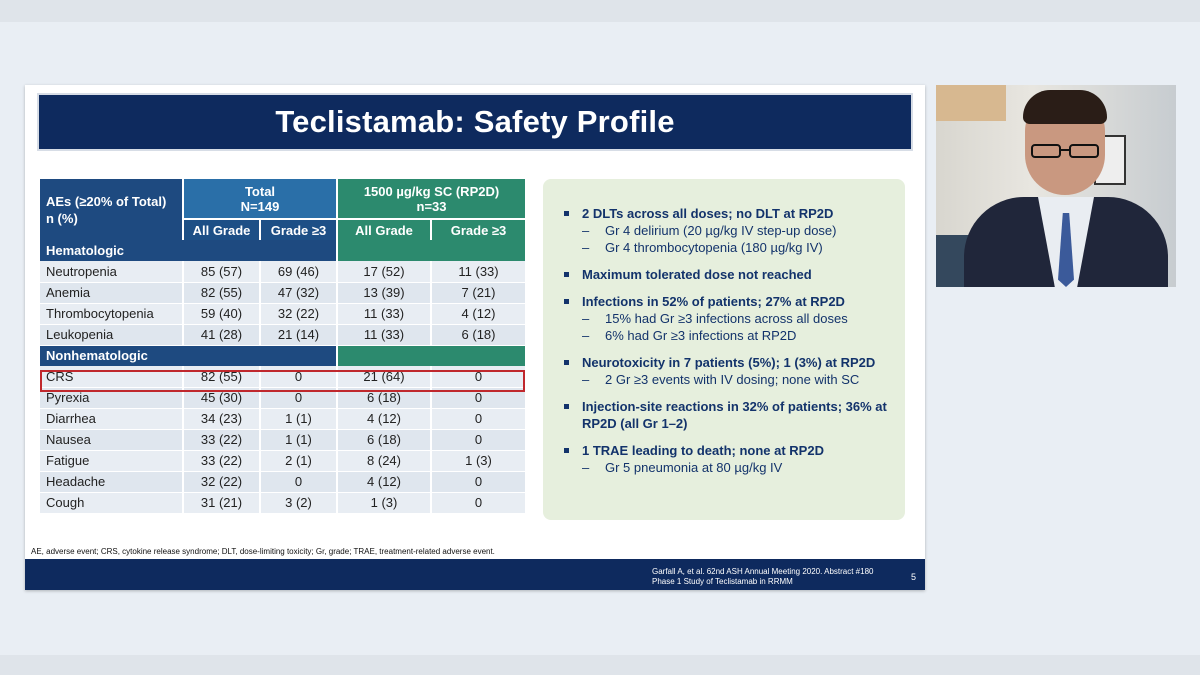 The width and height of the screenshot is (1200, 675). Describe the element at coordinates (221, 229) in the screenshot. I see `subheader-all-grade-total: All Grade` at that location.